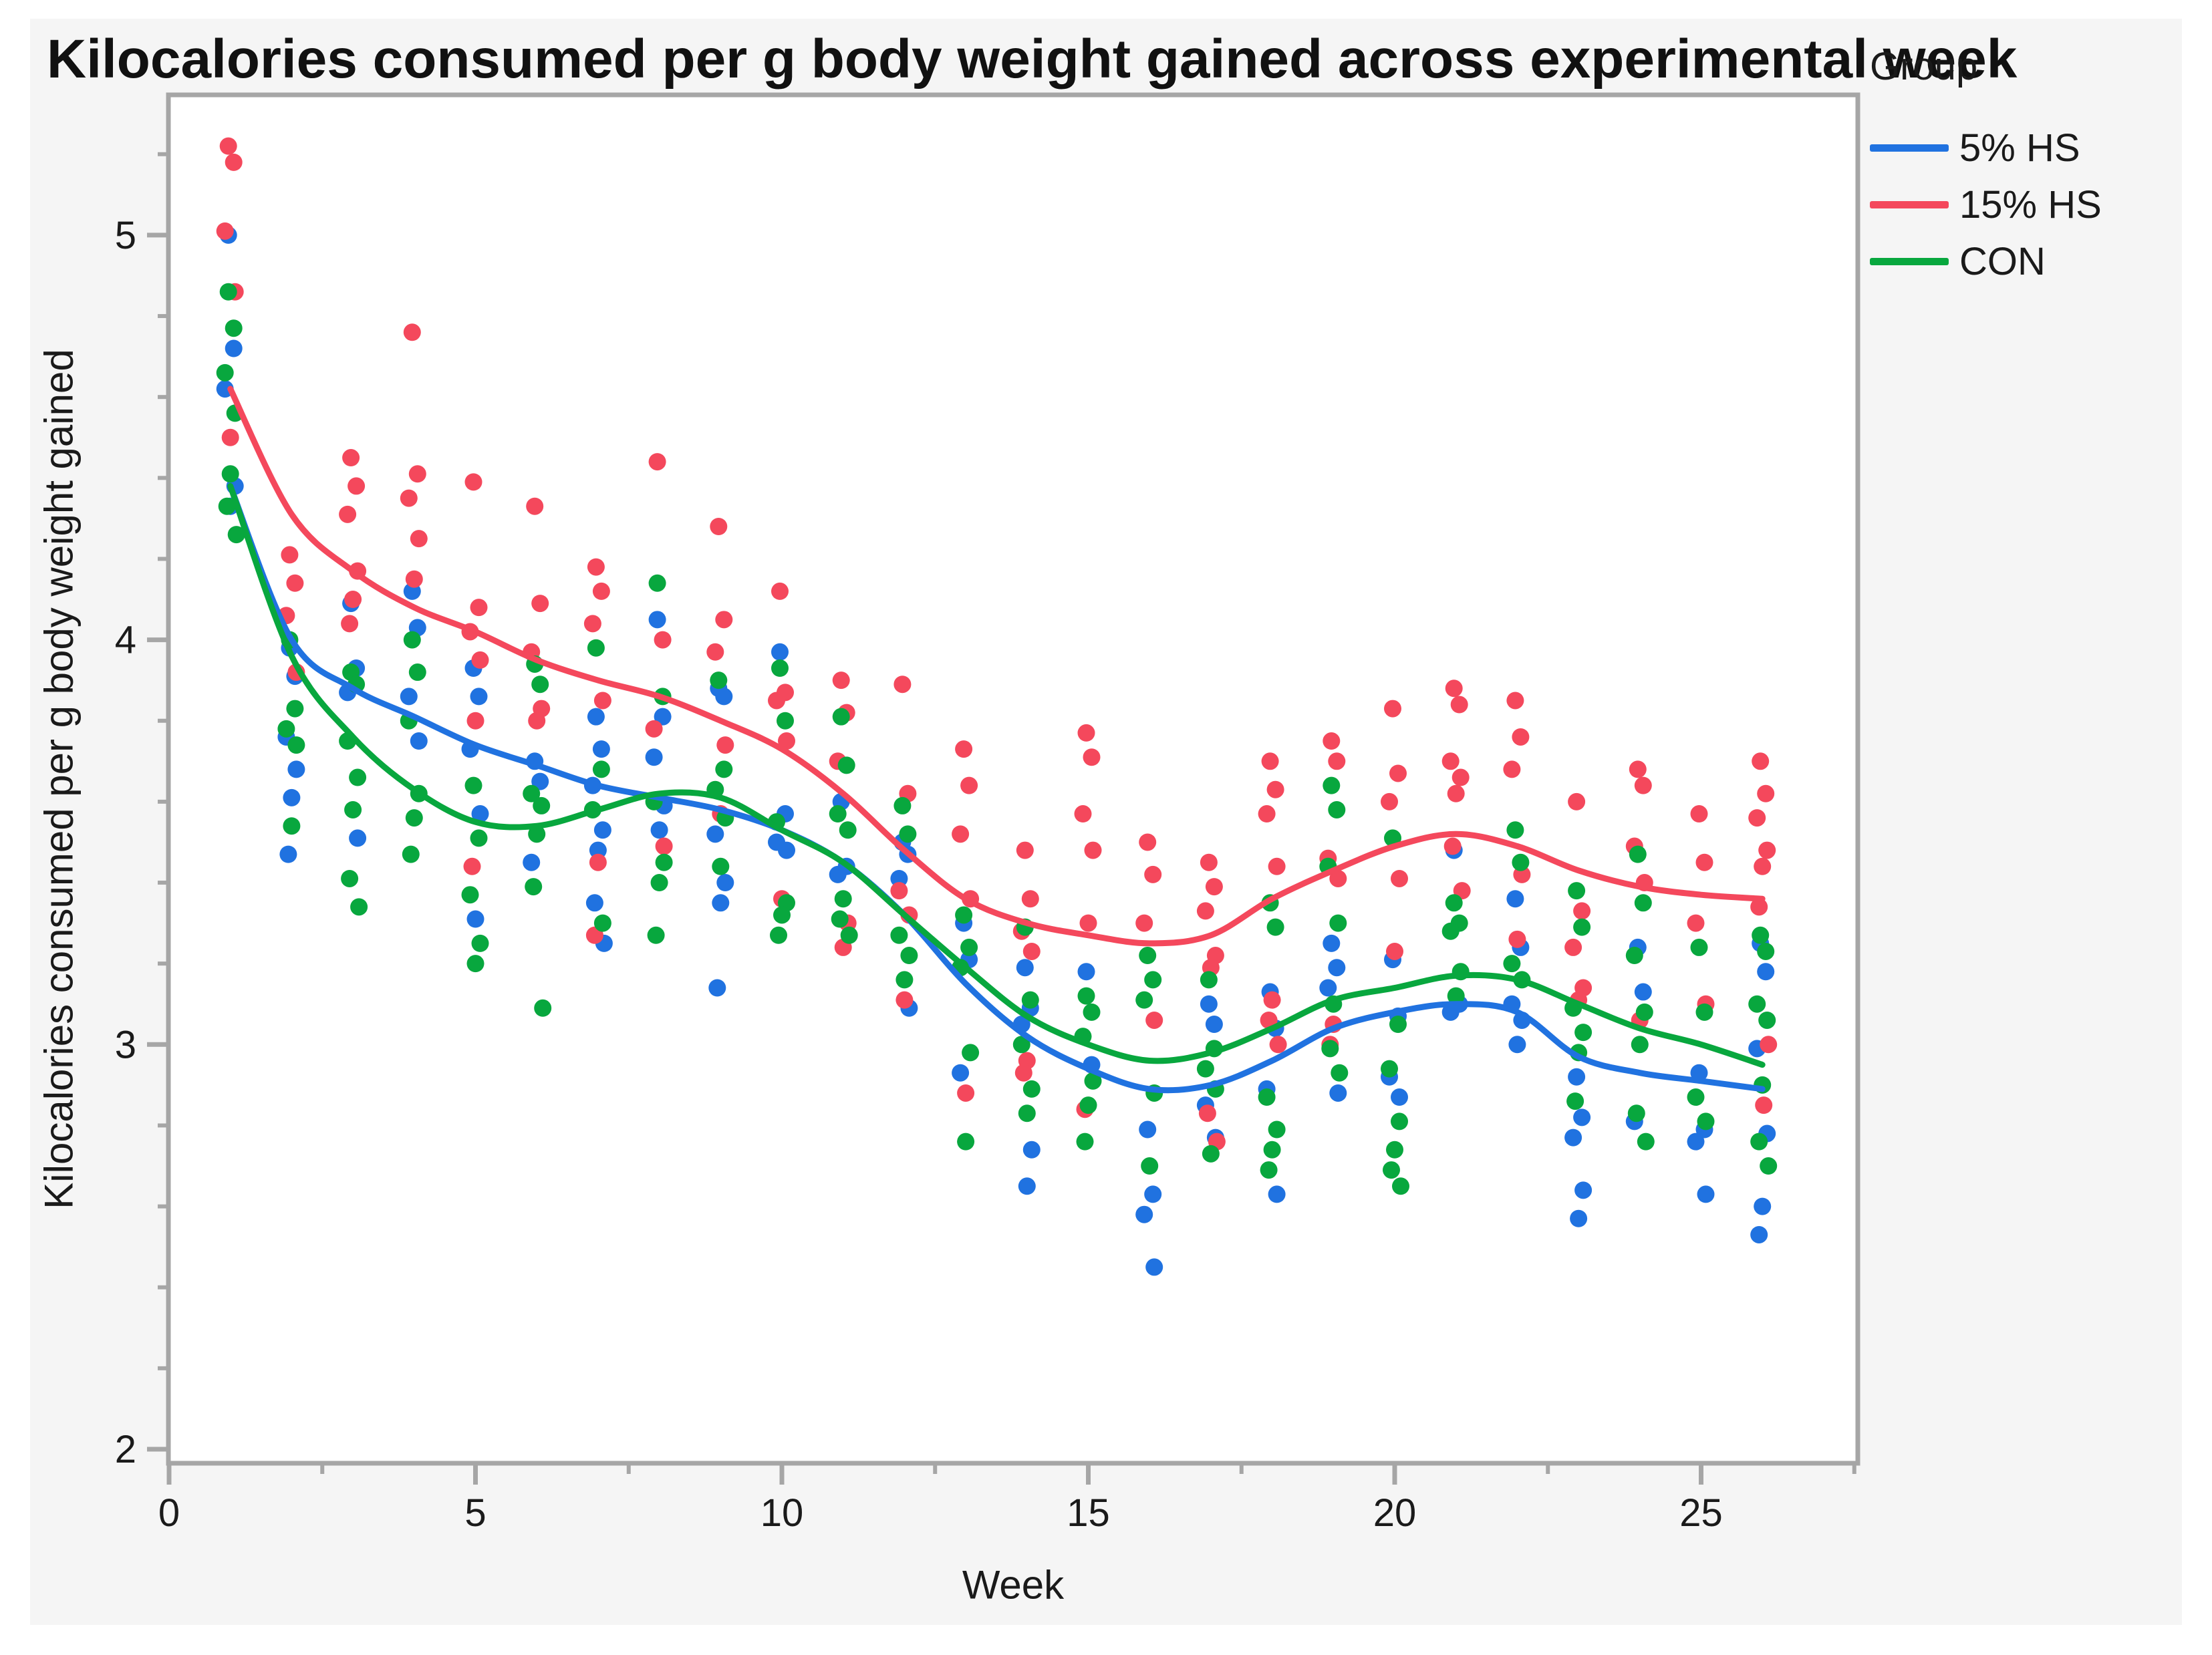  Describe the element at coordinates (2003, 261) in the screenshot. I see `legend-label: CON` at that location.